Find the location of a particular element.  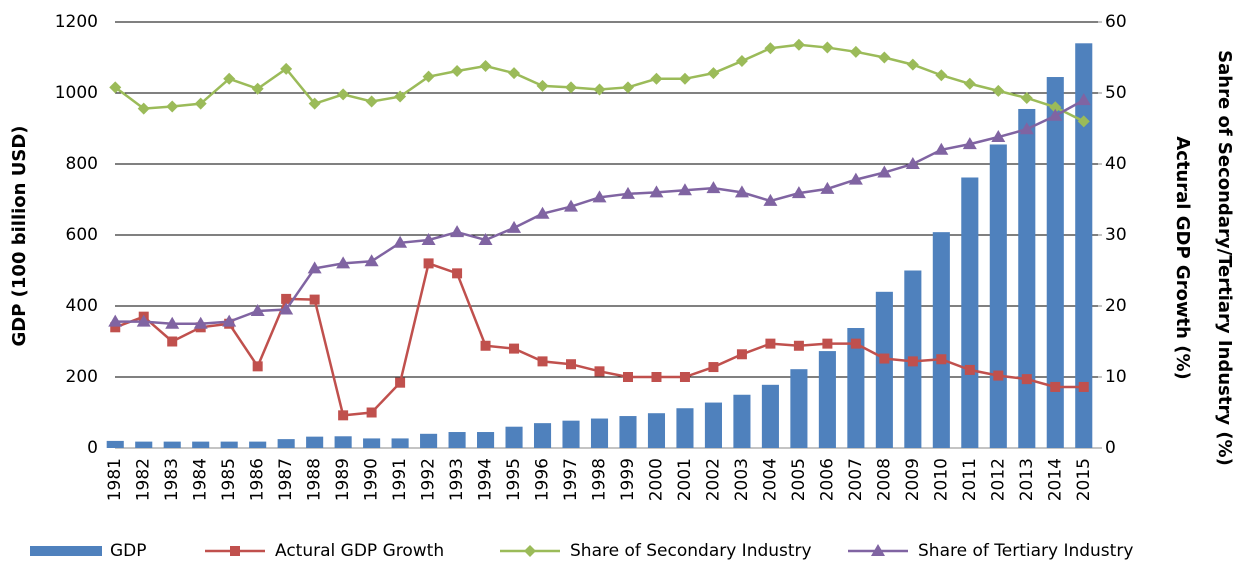

x-tick-label: 2006 is located at coordinates (827, 479).